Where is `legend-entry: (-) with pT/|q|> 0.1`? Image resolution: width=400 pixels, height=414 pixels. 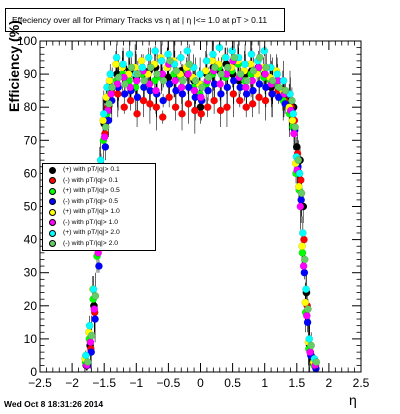
legend-entry: (-) with pT/|q|> 0.1 is located at coordinates (99, 181).